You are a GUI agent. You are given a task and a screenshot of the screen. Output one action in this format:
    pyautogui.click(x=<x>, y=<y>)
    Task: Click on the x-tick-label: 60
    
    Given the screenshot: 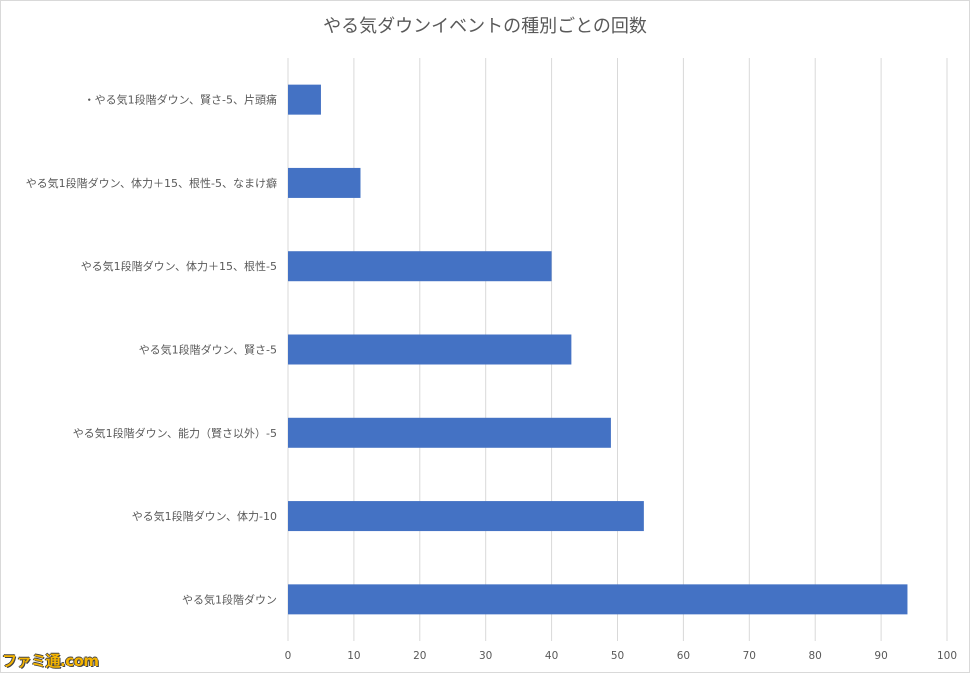 What is the action you would take?
    pyautogui.click(x=683, y=656)
    